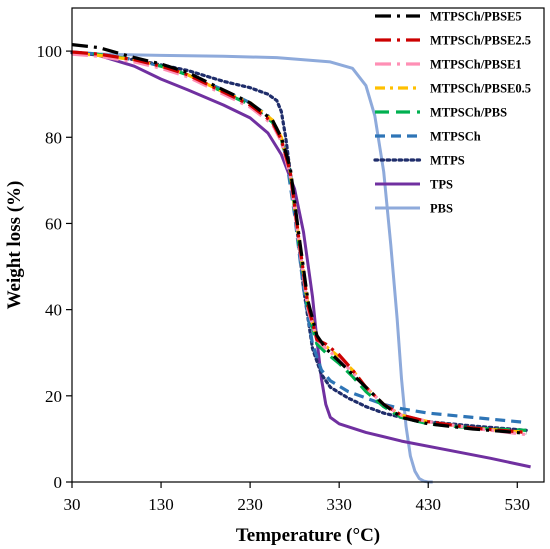  What do you see at coordinates (455, 137) in the screenshot?
I see `legend-label: MTPSCh` at bounding box center [455, 137].